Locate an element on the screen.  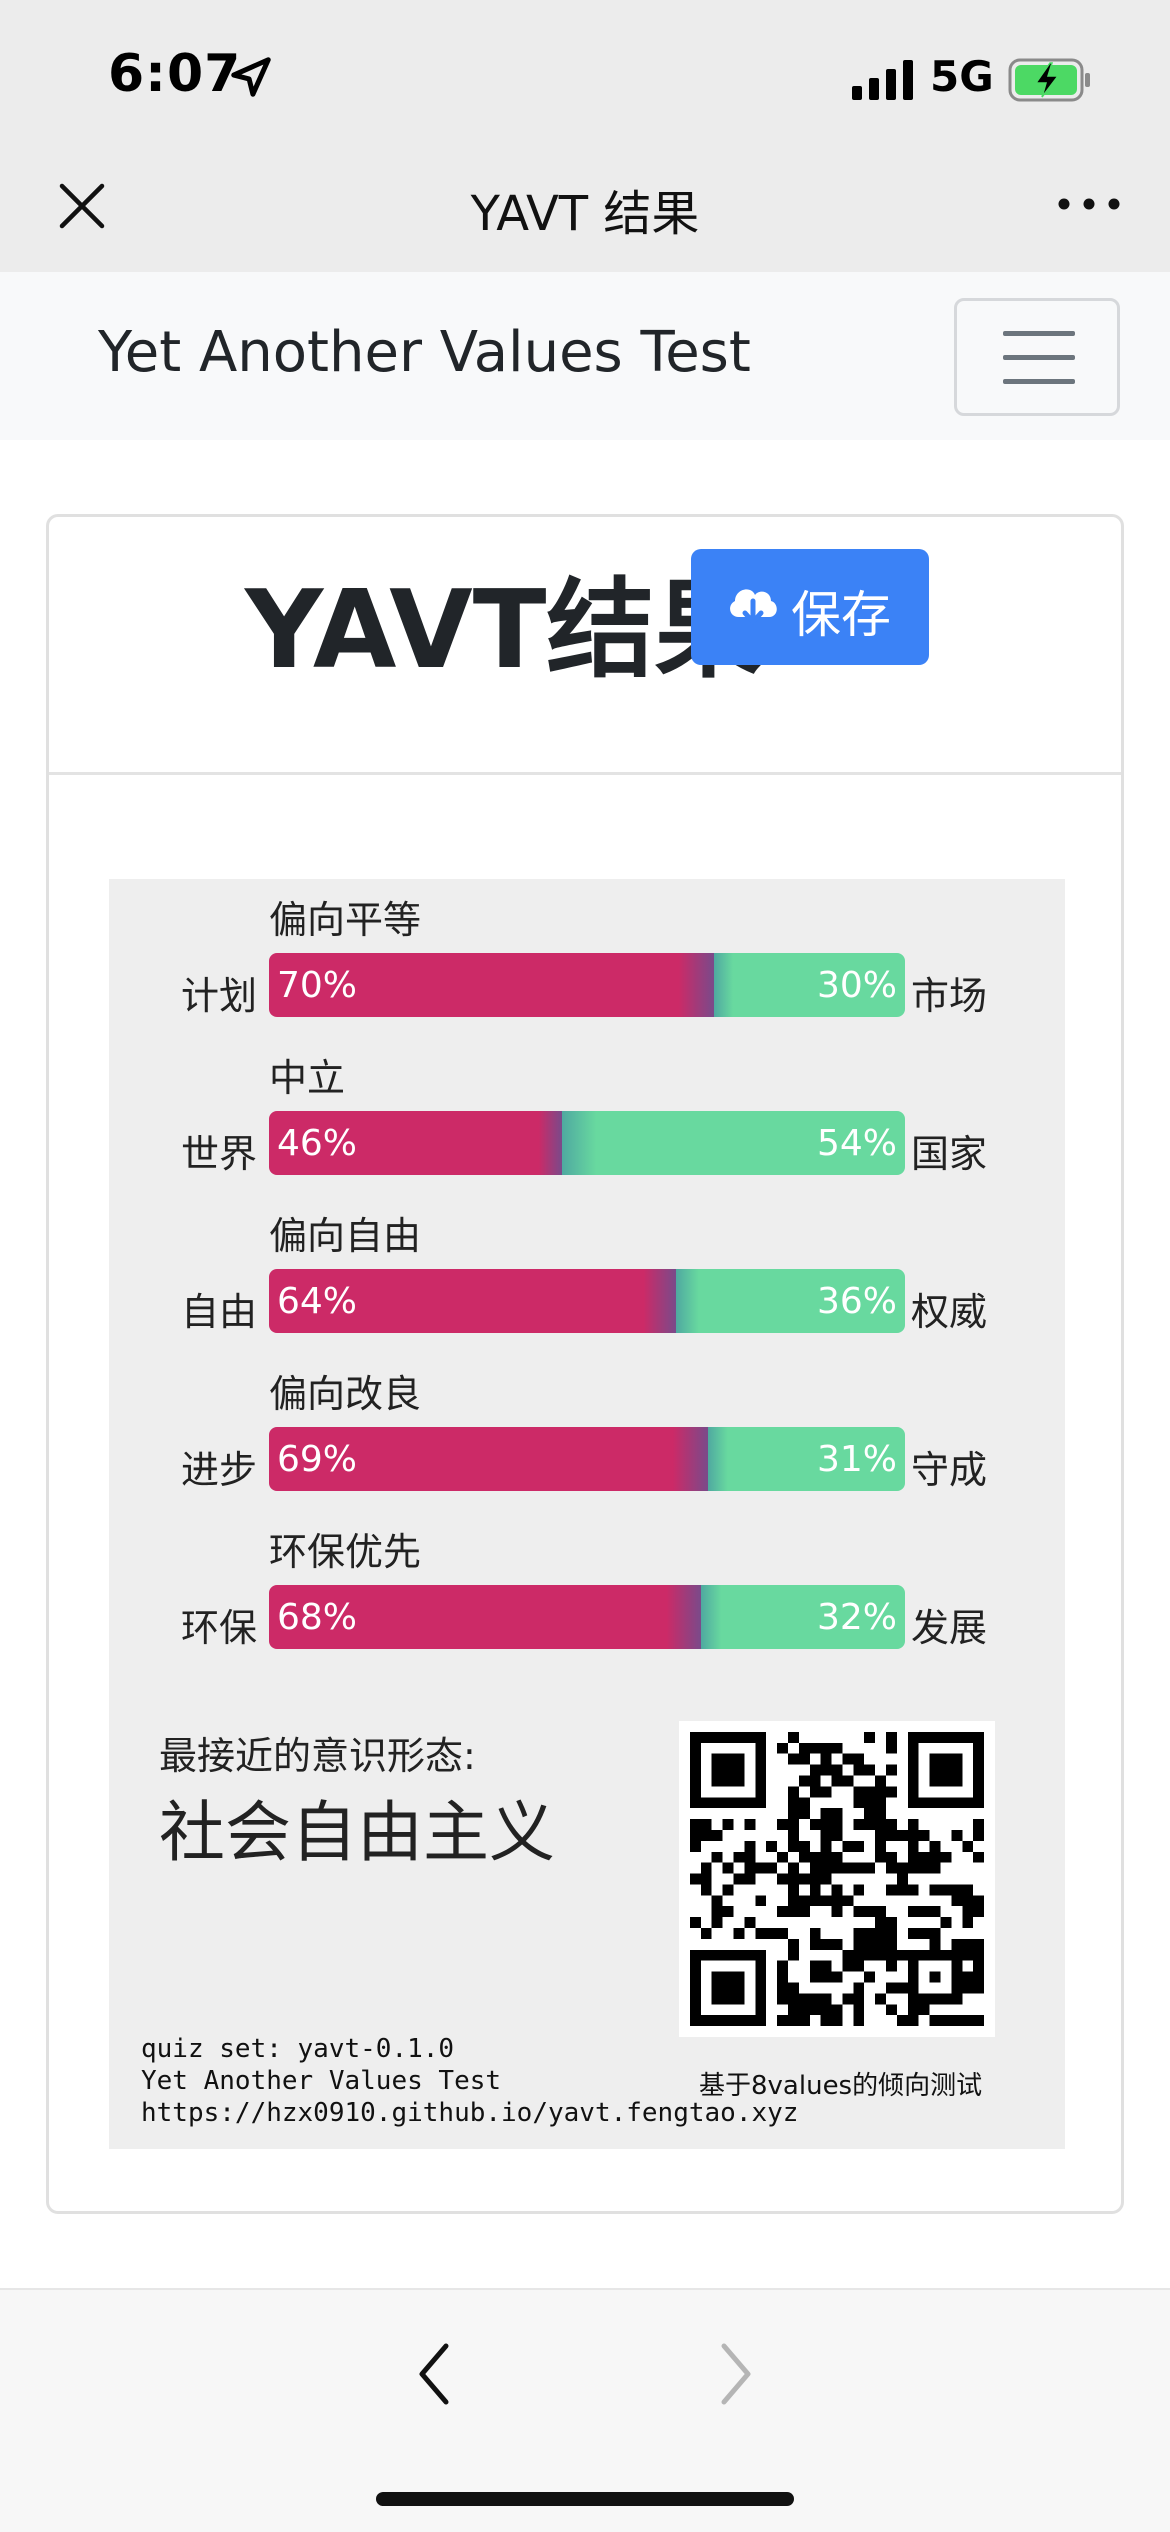
ideology-label: 最接近的意识形态: is located at coordinates (317, 1756).